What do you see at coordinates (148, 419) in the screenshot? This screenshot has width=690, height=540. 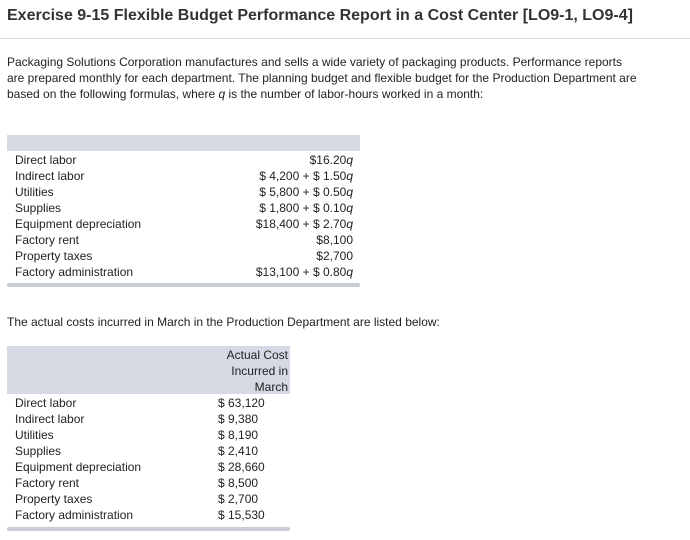 I see `table-row: Indirect labor $ 9,380` at bounding box center [148, 419].